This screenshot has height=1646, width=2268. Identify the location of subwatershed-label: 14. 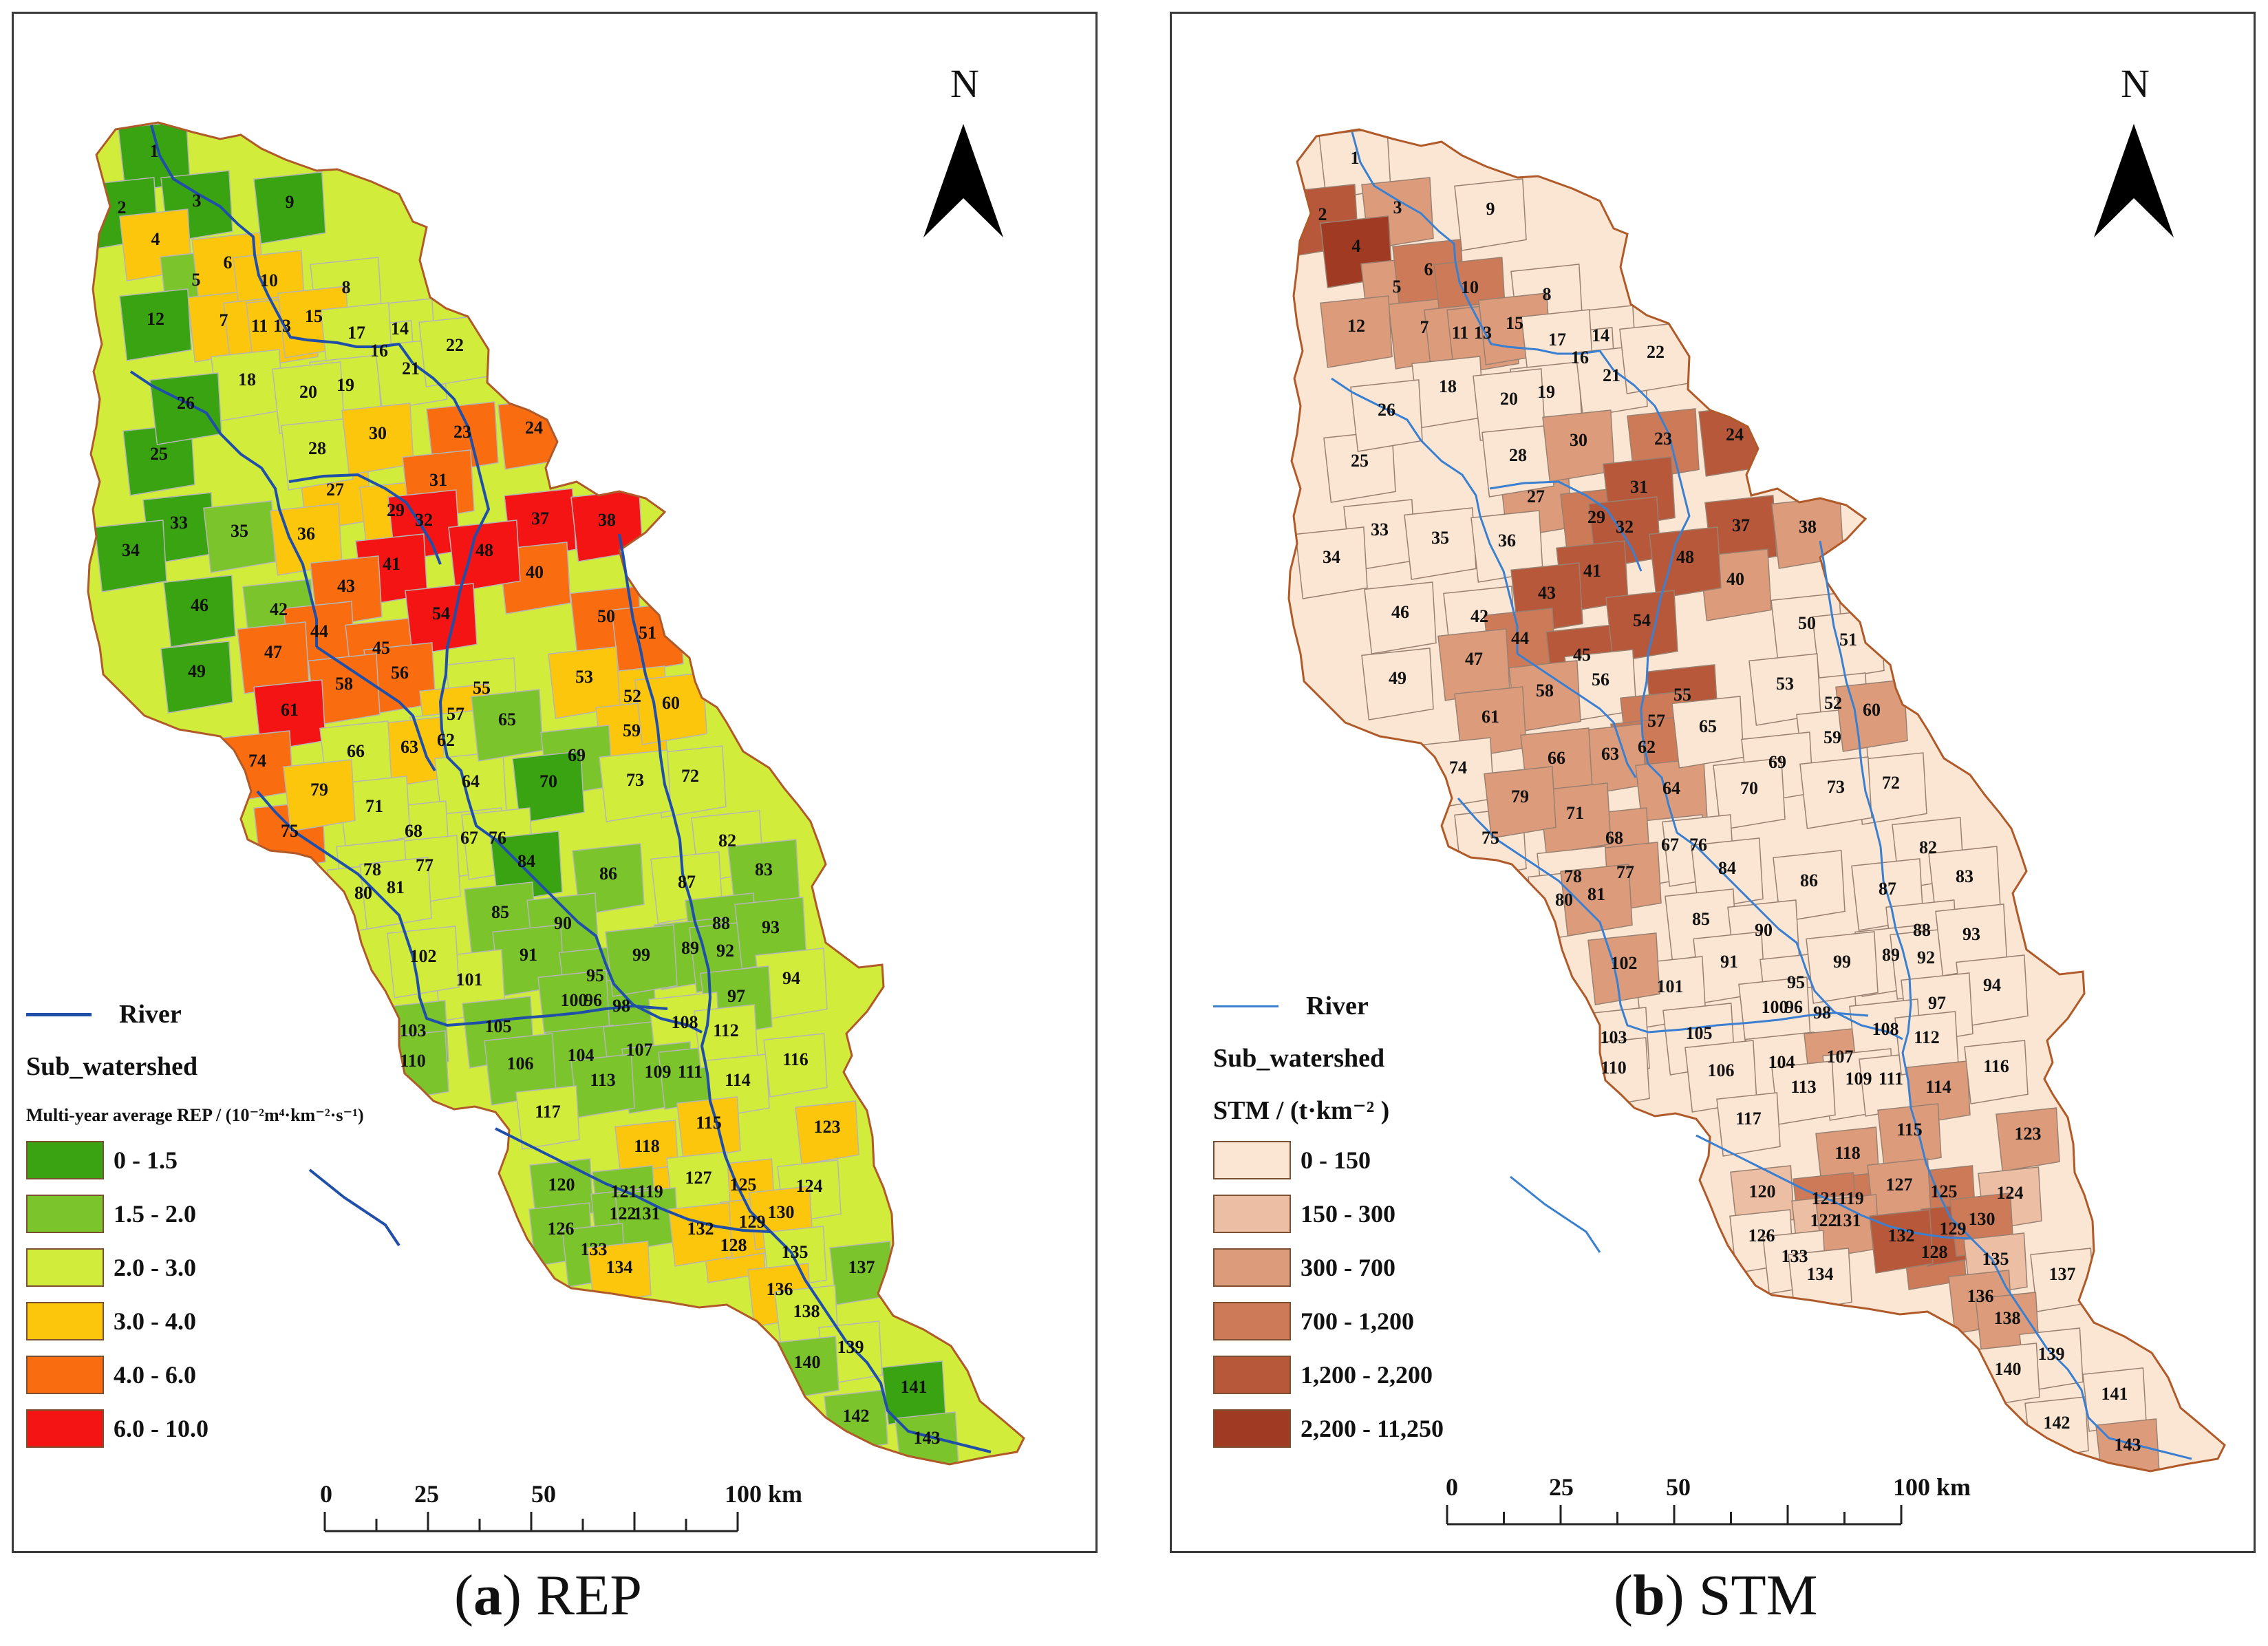
(1600, 335).